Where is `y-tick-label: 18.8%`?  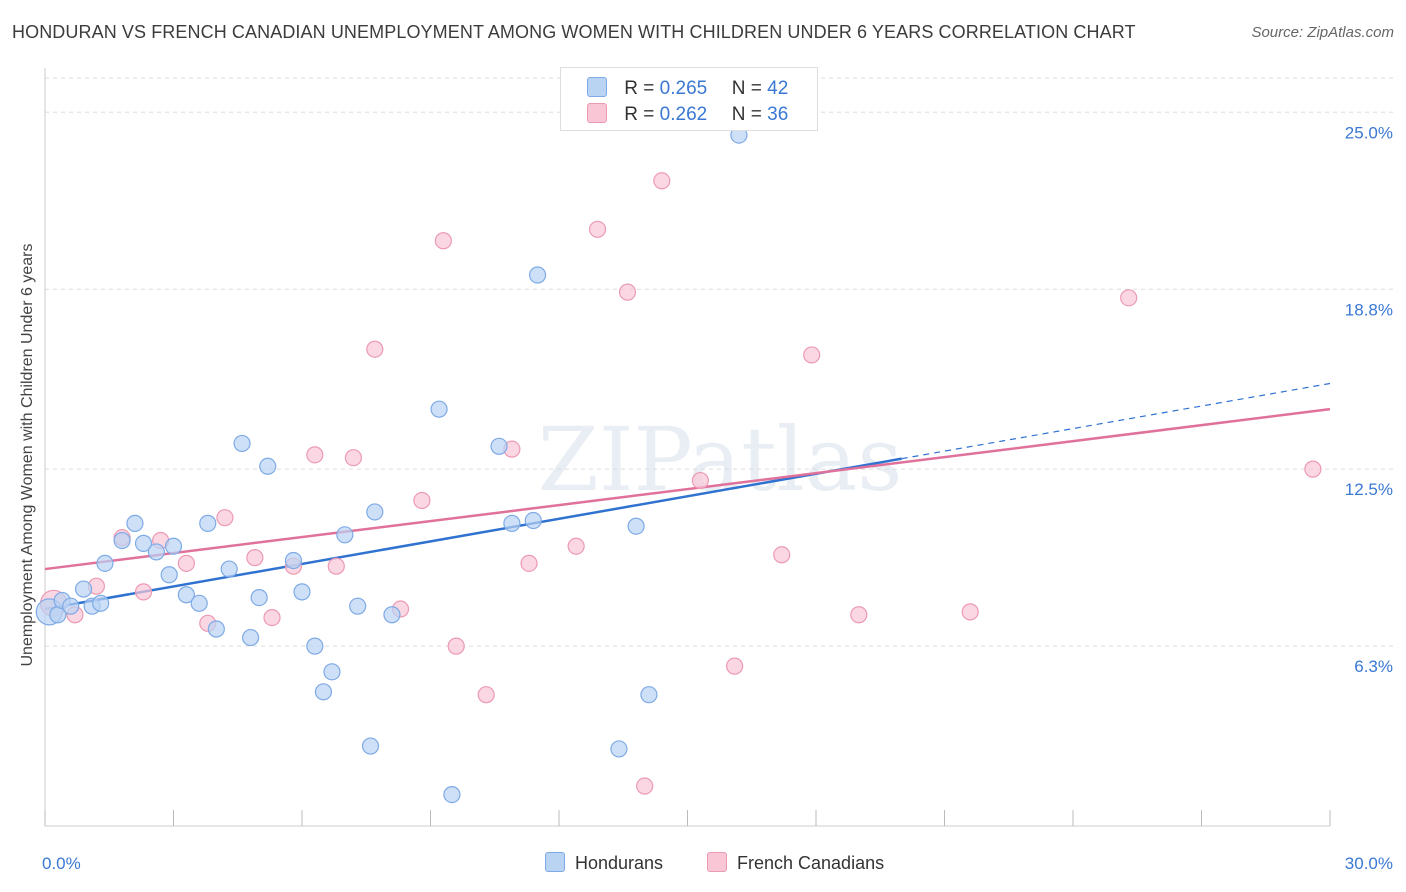
y-tick-label: 18.8% is located at coordinates (1369, 309).